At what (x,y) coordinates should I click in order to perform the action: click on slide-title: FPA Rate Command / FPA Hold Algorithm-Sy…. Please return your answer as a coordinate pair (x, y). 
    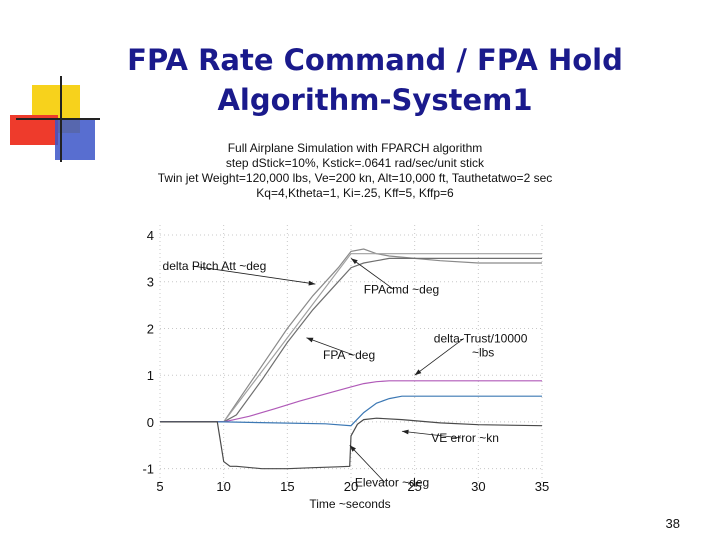
    Looking at the image, I should click on (375, 80).